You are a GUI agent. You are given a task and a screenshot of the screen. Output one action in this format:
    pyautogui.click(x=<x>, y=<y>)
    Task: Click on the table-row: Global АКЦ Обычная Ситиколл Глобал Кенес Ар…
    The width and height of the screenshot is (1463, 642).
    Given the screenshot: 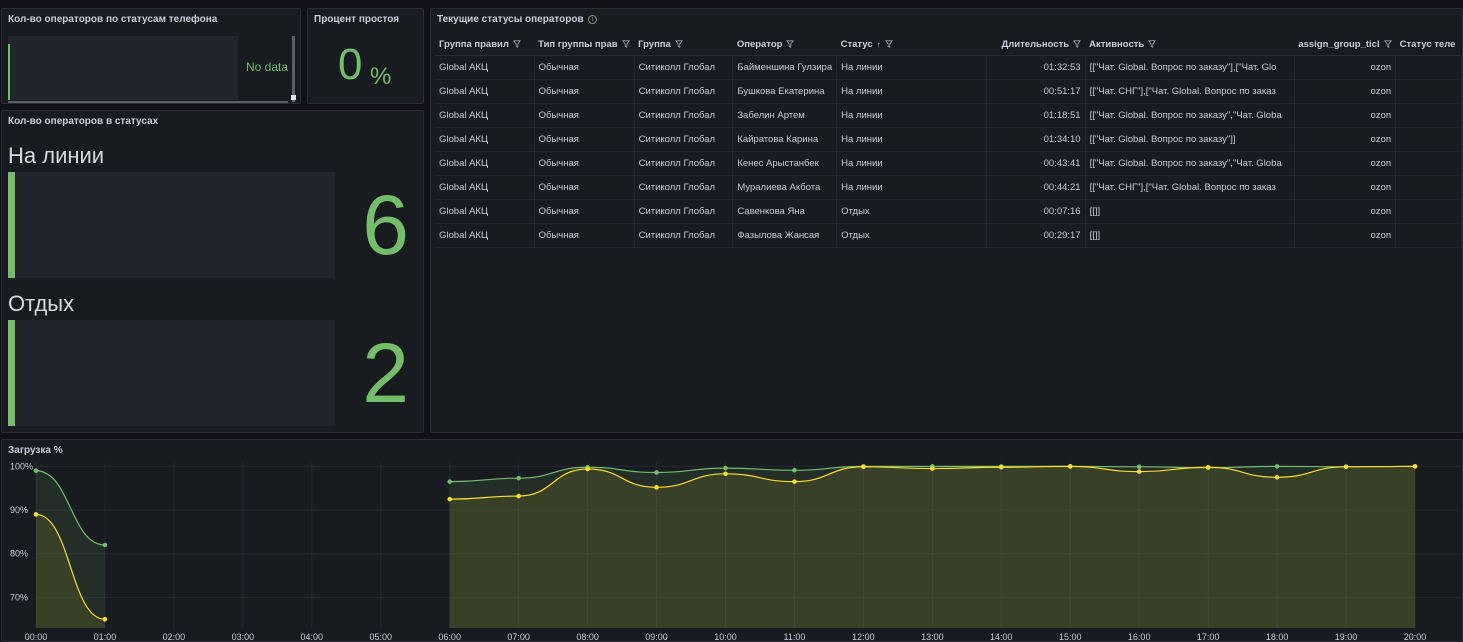 What is the action you would take?
    pyautogui.click(x=948, y=163)
    